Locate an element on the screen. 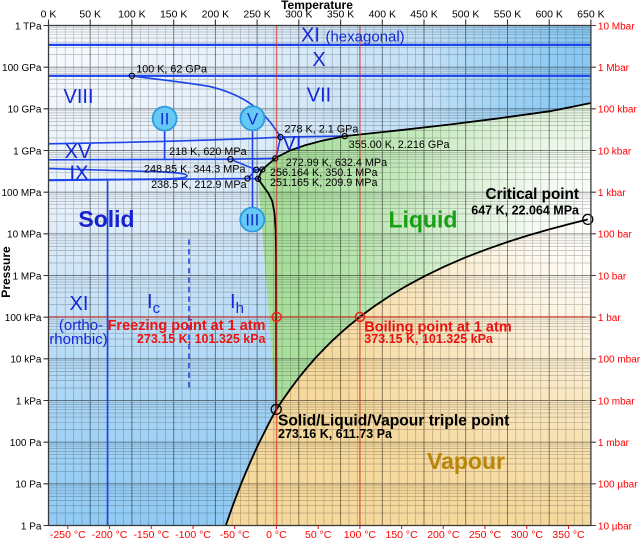 This screenshot has width=640, height=540. svg-text: 238.5 K, 212.9 MPa is located at coordinates (198, 185).